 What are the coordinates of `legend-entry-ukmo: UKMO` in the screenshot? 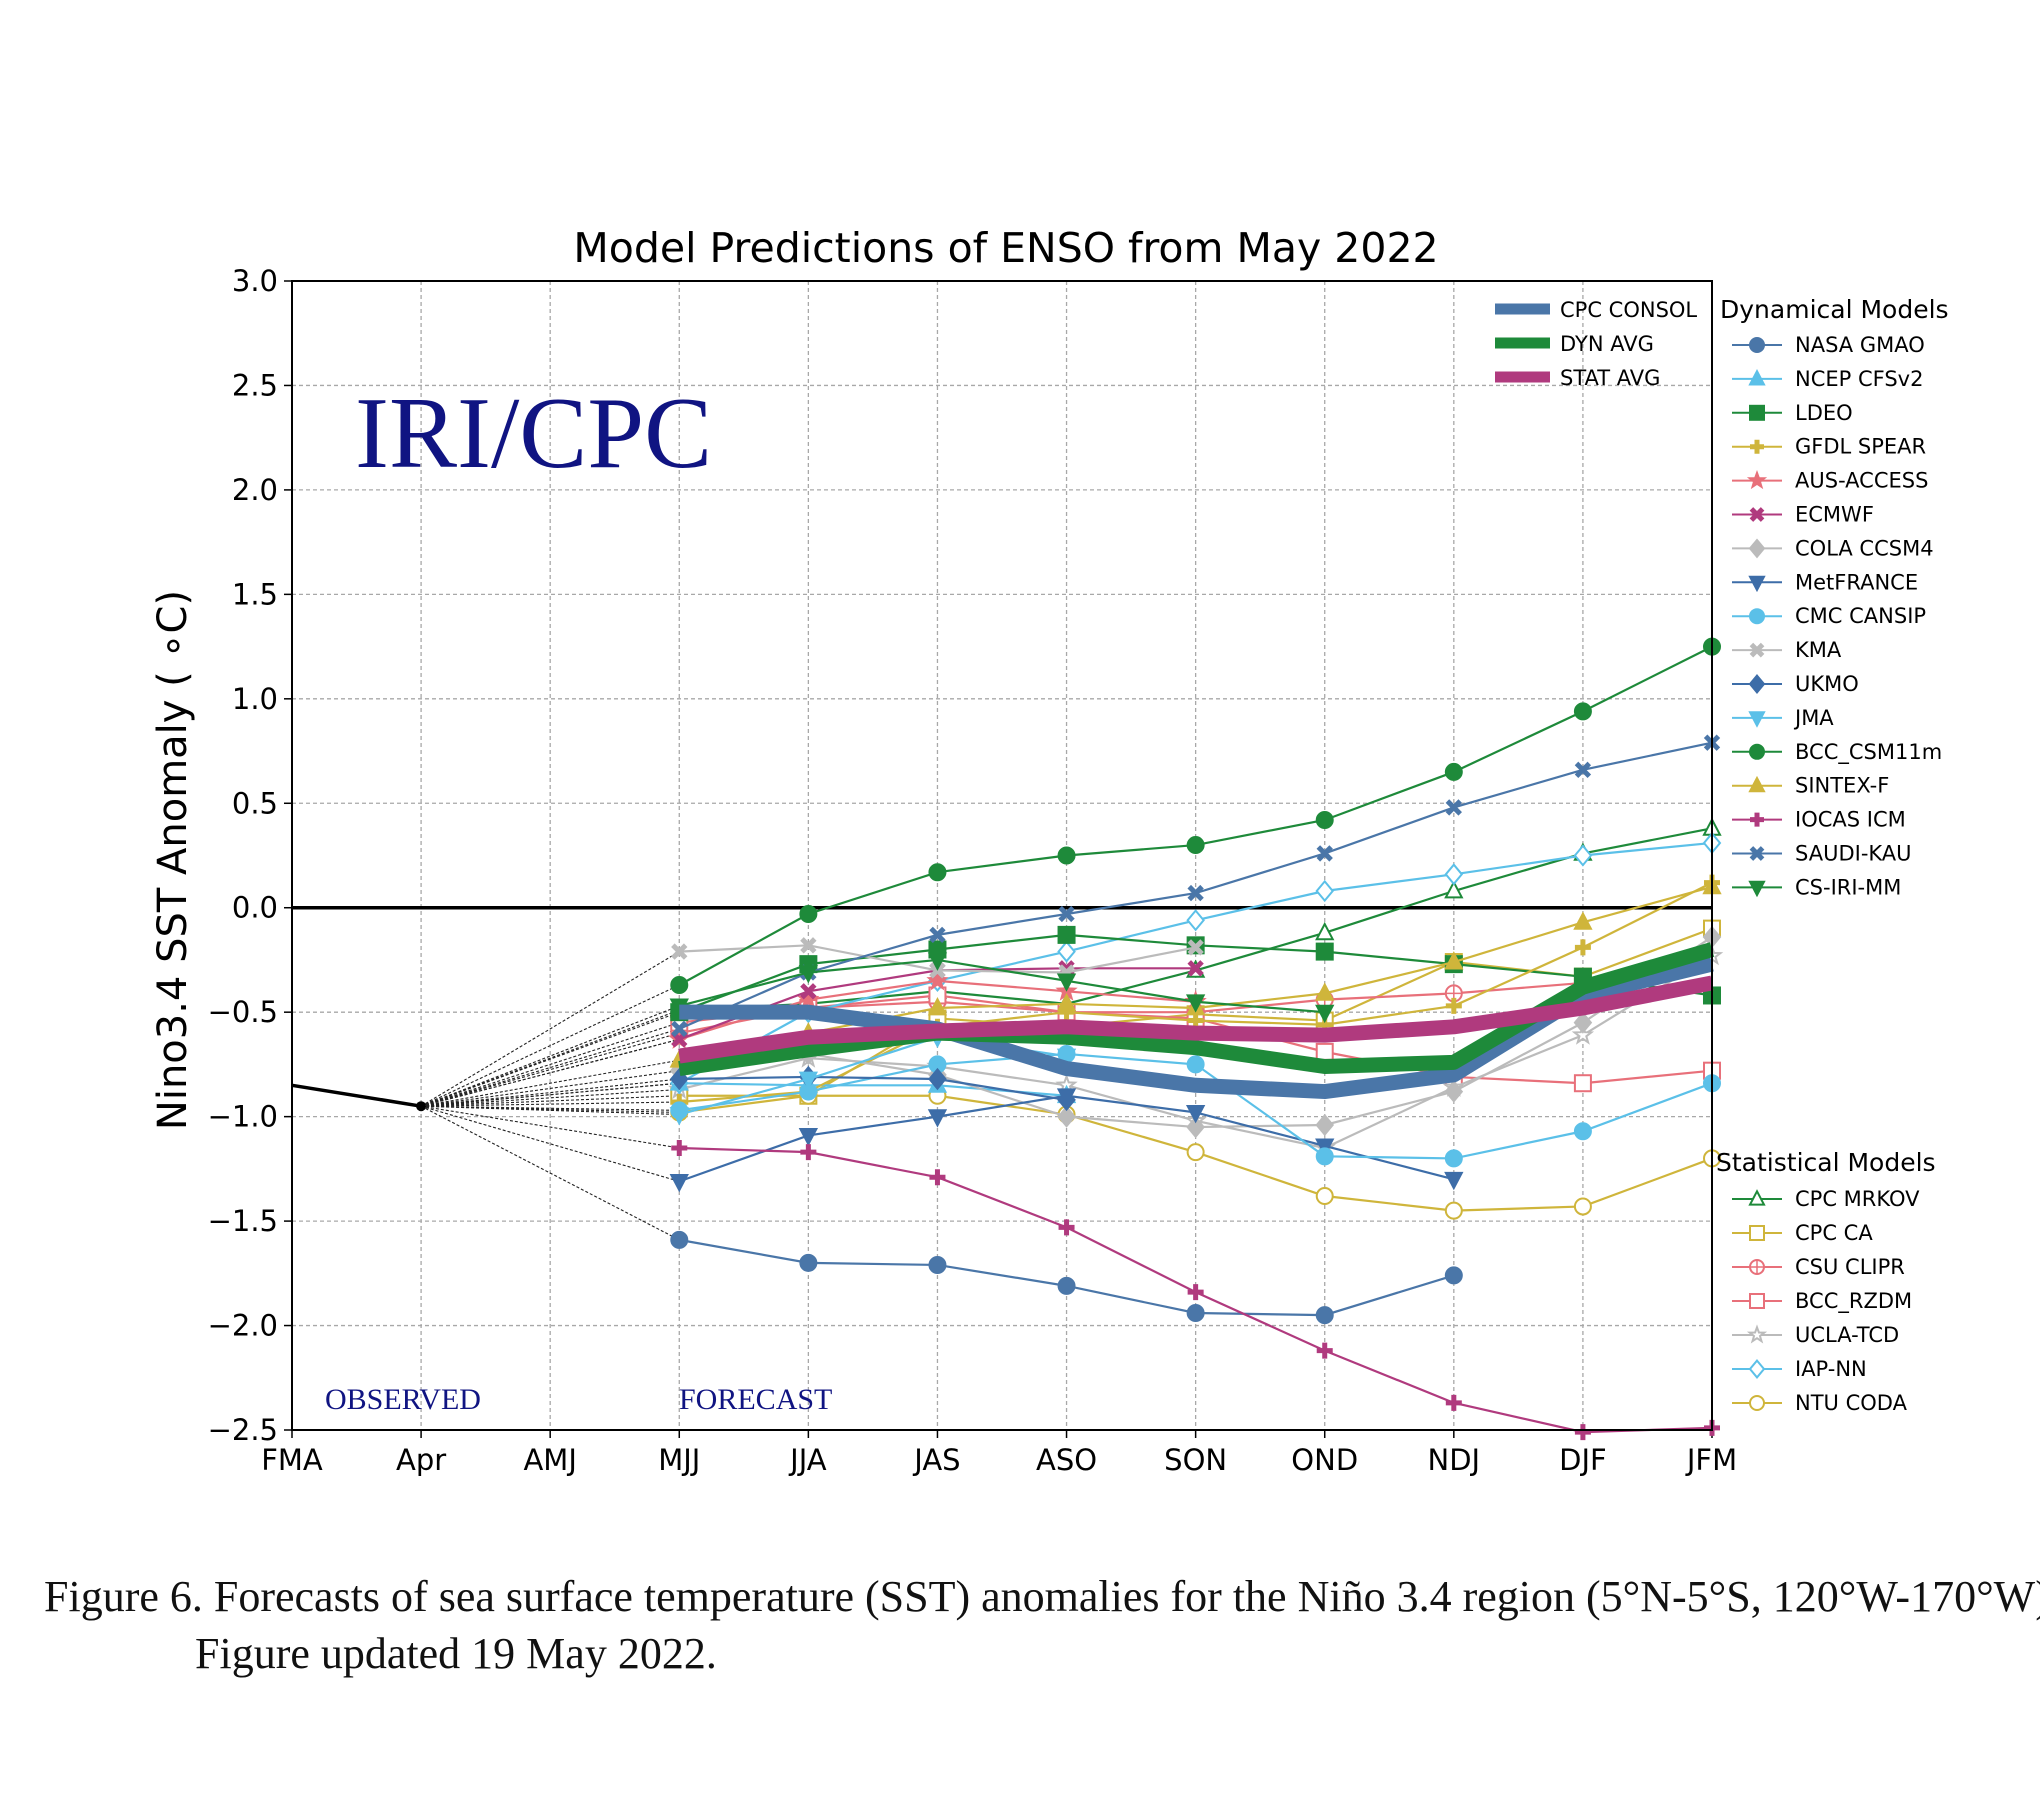 It's located at (1795, 684).